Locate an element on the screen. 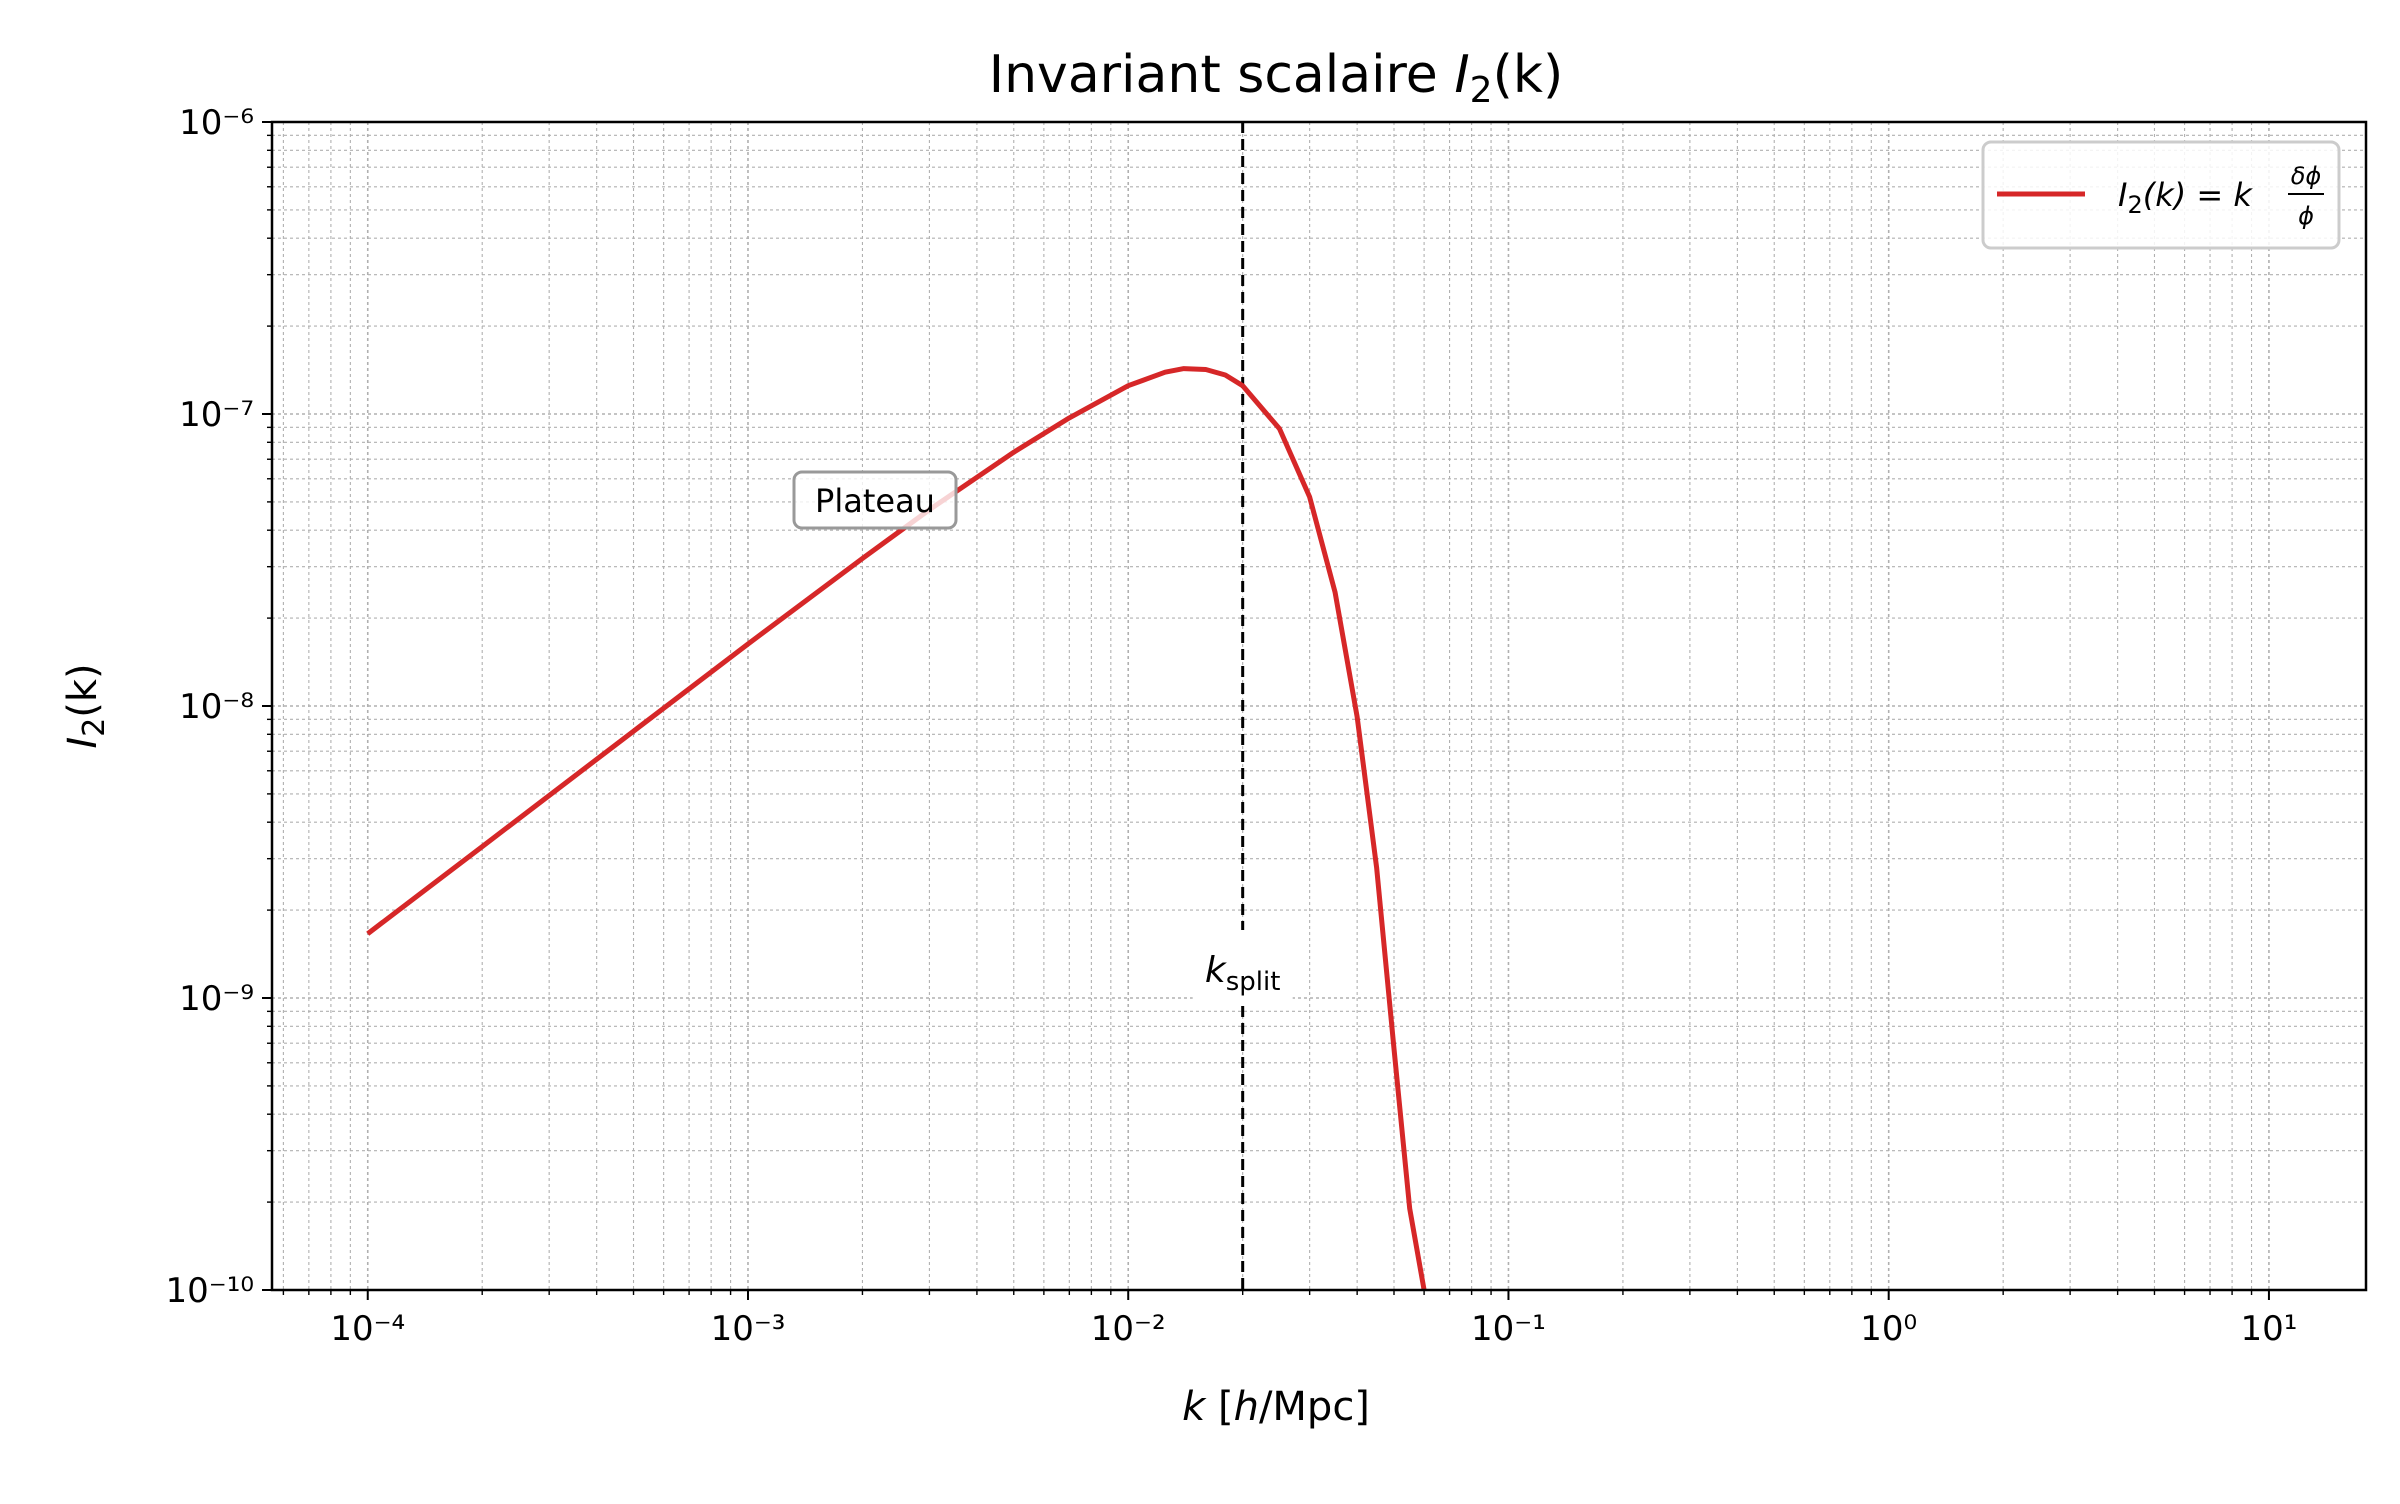 The image size is (2400, 1504). y-tick-label: 10⁻⁷ is located at coordinates (216, 415).